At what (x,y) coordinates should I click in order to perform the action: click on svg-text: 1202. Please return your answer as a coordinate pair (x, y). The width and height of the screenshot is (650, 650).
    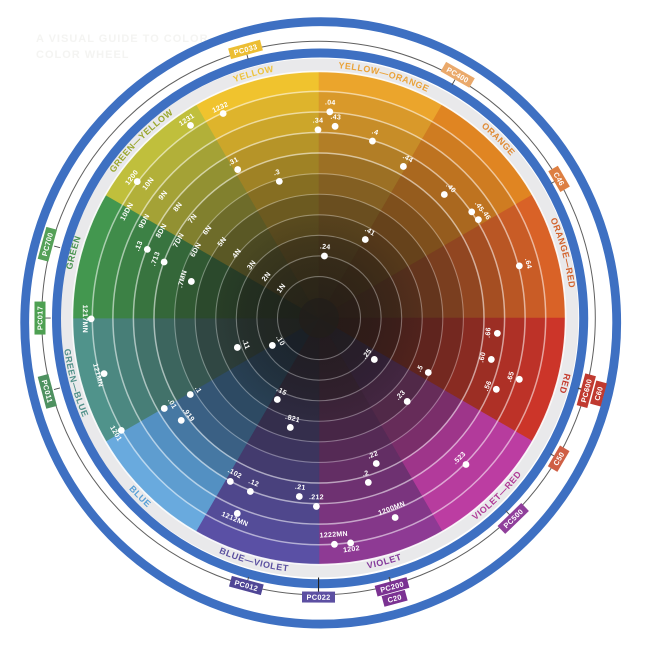
    Looking at the image, I should click on (352, 549).